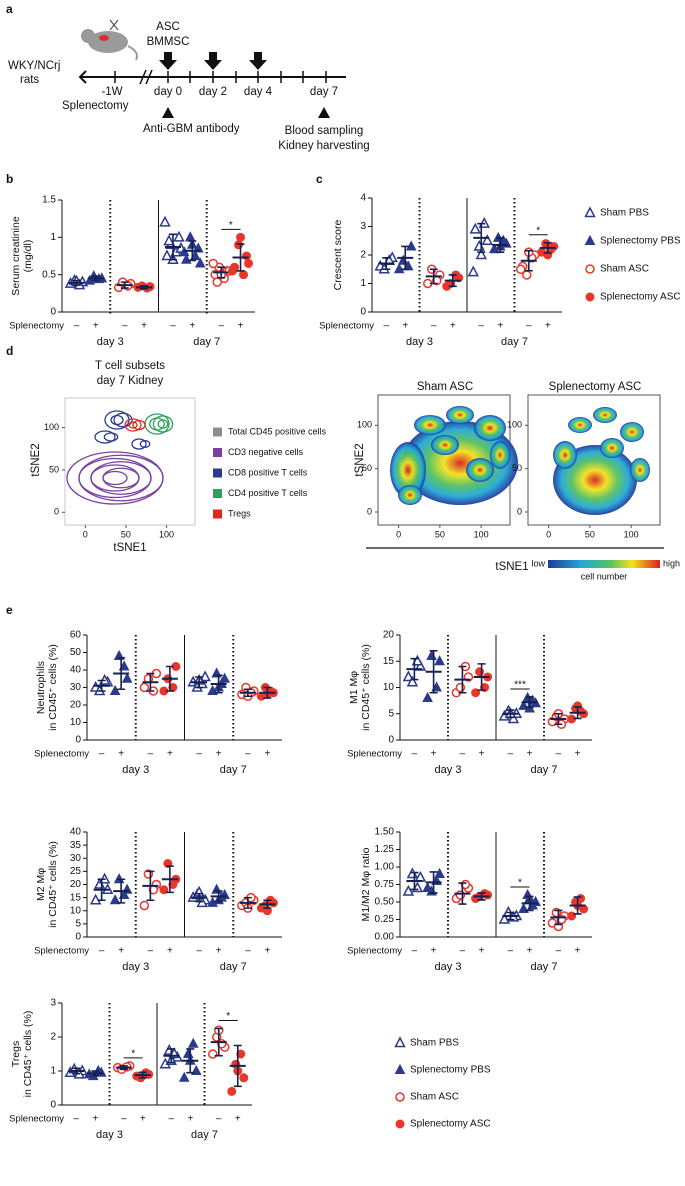 The image size is (685, 1186). Describe the element at coordinates (34, 66) in the screenshot. I see `strain-label: WKY/NCrj` at that location.